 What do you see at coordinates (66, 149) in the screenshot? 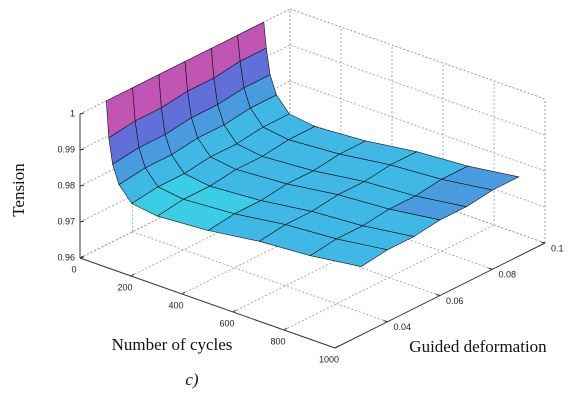
I see `z-tick-label: 0.99` at bounding box center [66, 149].